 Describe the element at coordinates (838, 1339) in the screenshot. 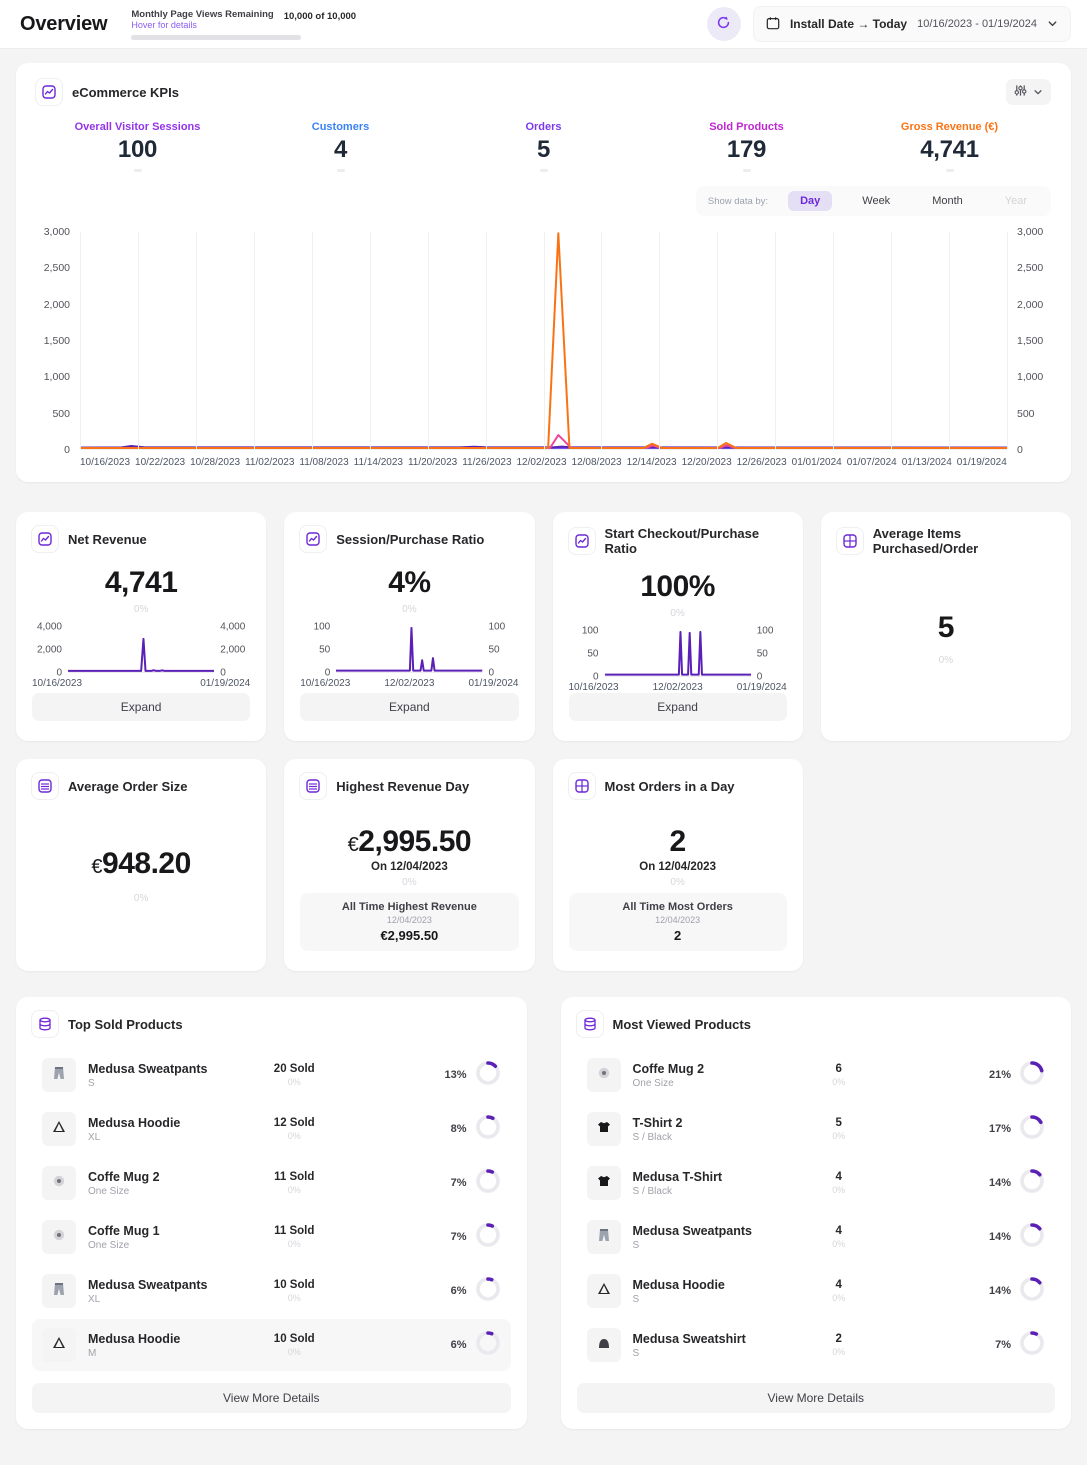

I see `product-count: 2` at that location.